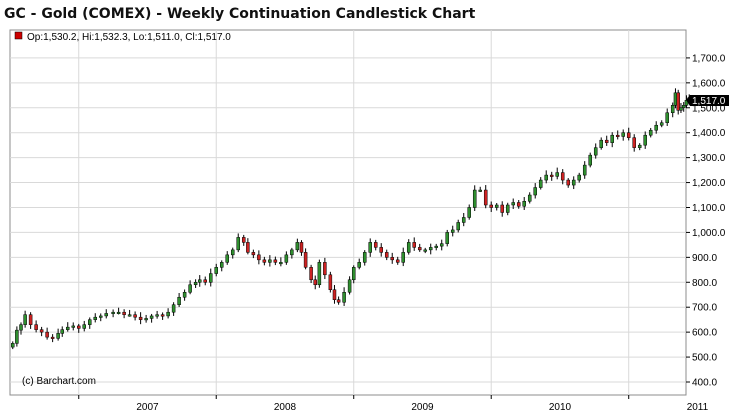 The height and width of the screenshot is (419, 733). Describe the element at coordinates (704, 333) in the screenshot. I see `y-tick-label: 600.0` at that location.